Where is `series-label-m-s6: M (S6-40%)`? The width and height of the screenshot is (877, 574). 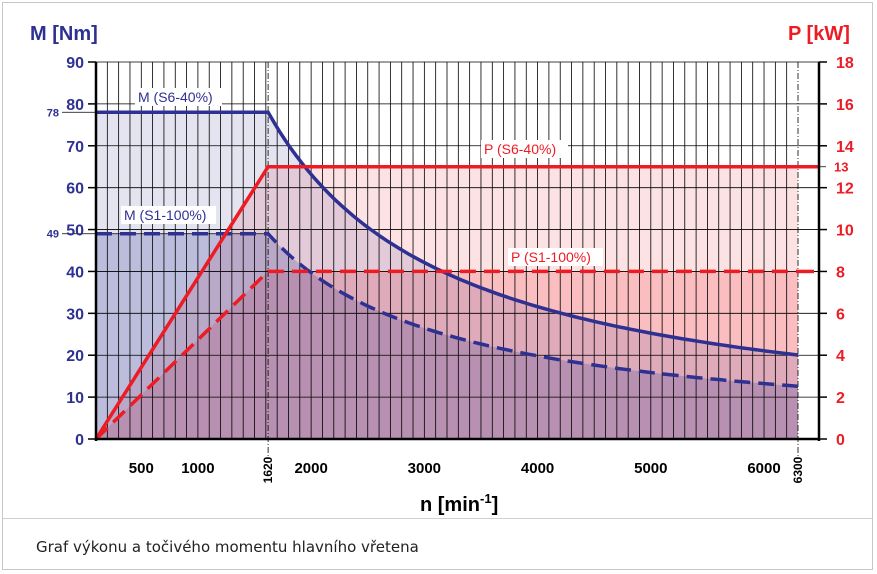
series-label-m-s6: M (S6-40%) is located at coordinates (175, 97).